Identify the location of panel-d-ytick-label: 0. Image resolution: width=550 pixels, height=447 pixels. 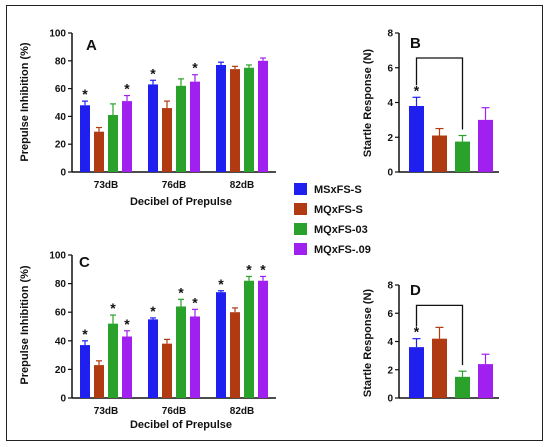
(390, 399).